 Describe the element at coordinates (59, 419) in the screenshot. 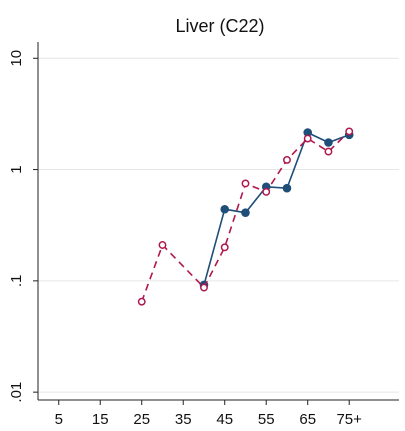

I see `x-tick-label: 5` at that location.